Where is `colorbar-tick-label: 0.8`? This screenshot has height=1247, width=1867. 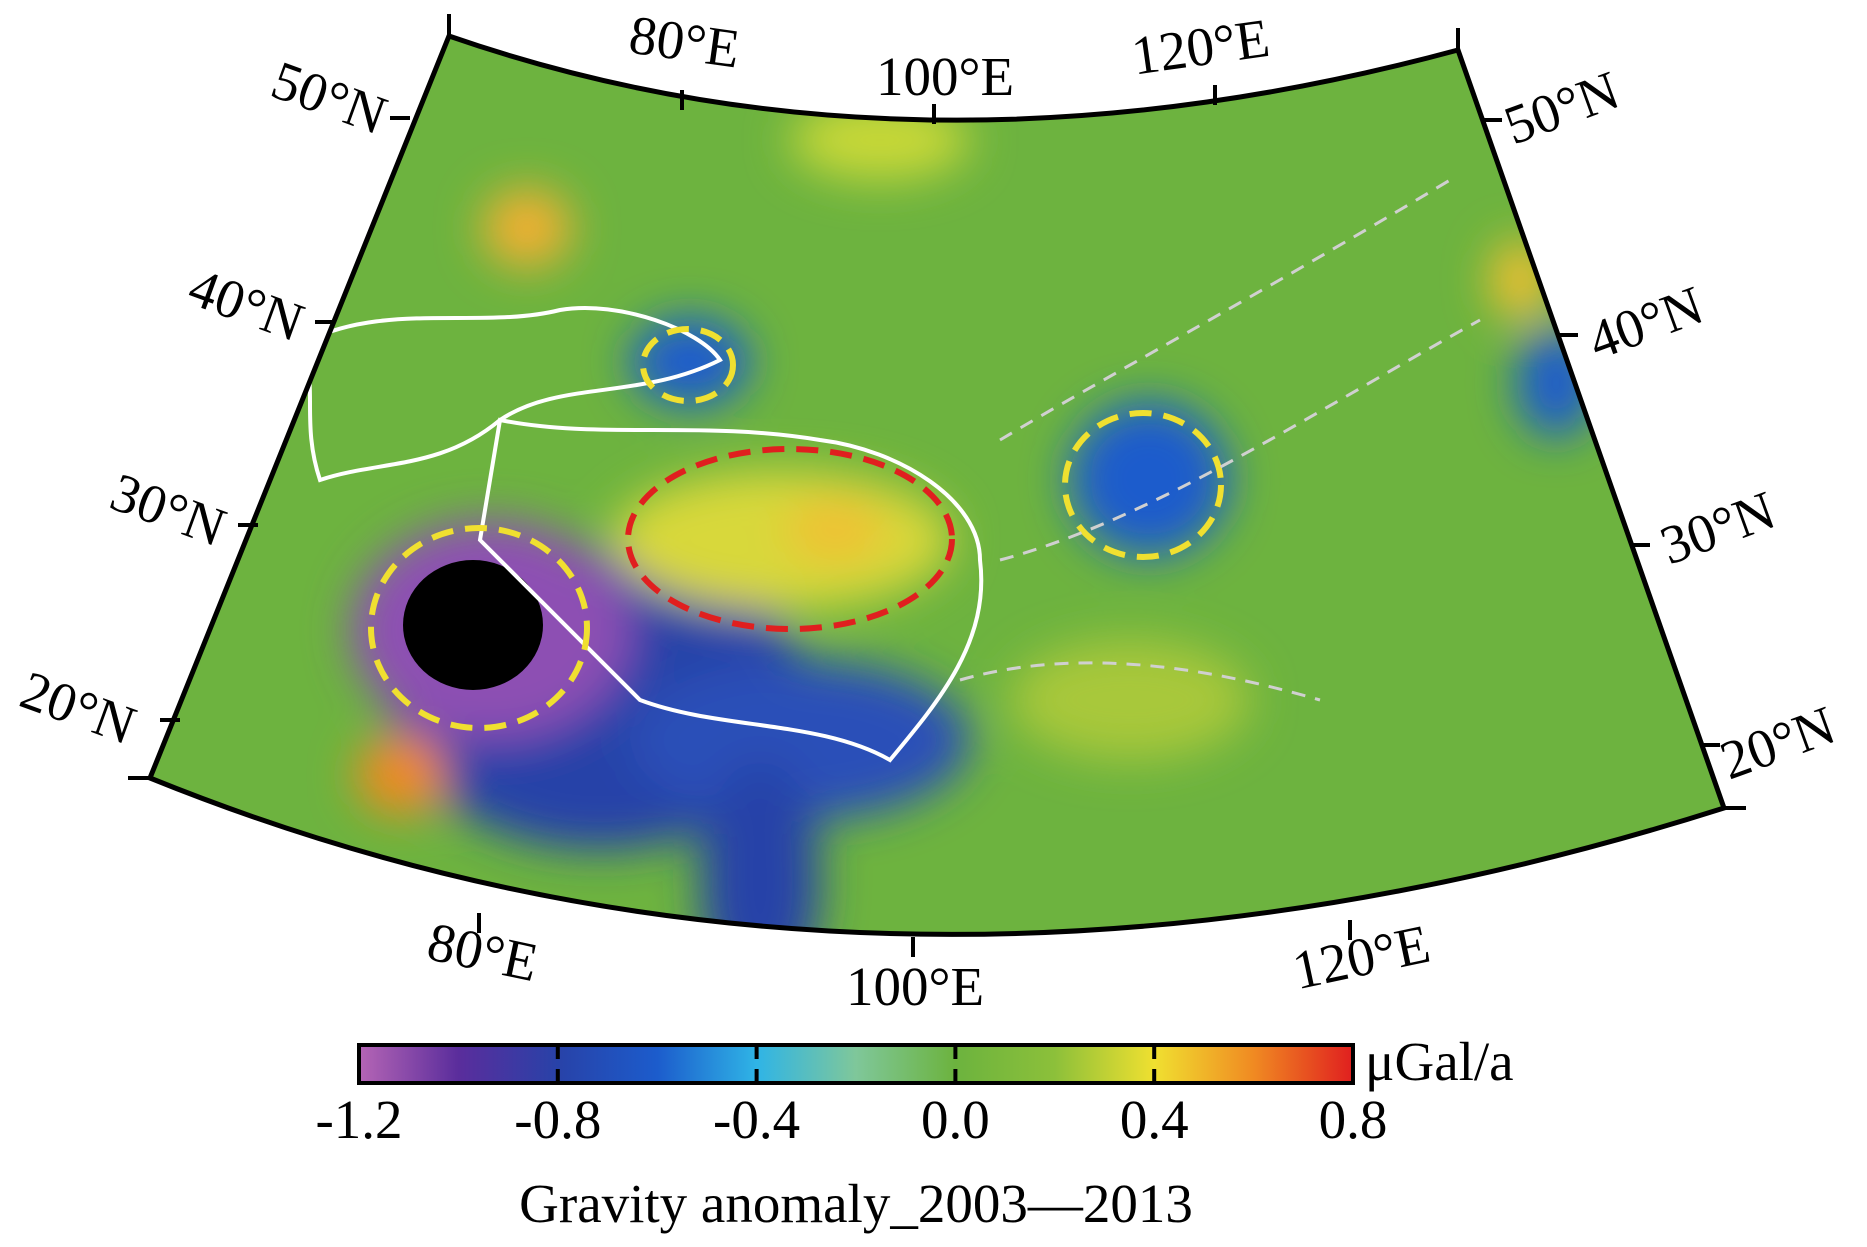
colorbar-tick-label: 0.8 is located at coordinates (1353, 1119).